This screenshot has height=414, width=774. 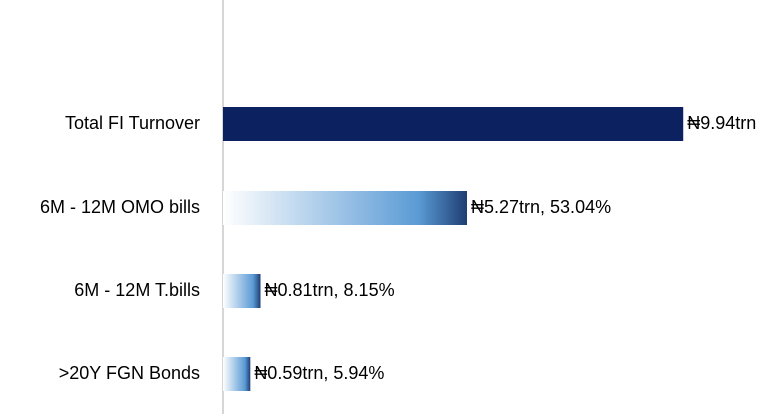 I want to click on category-label: 6M - 12M OMO bills, so click(x=120, y=207).